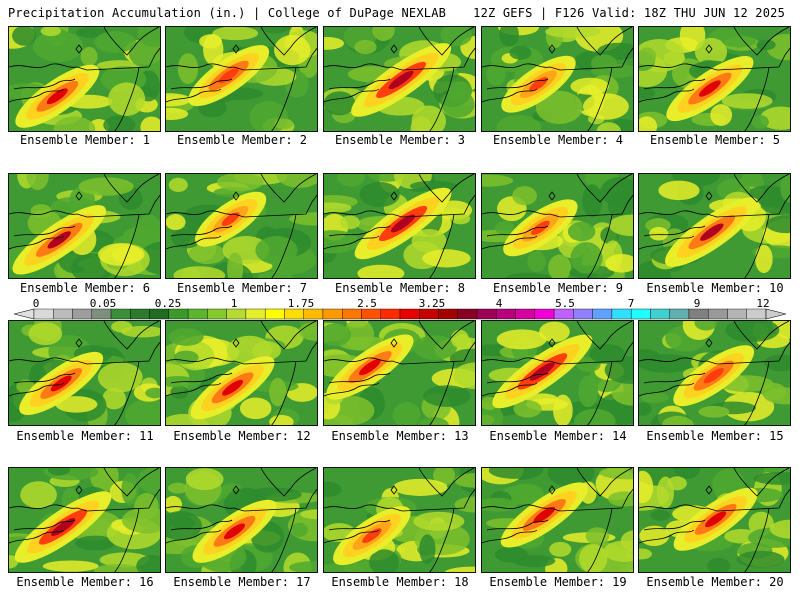 The width and height of the screenshot is (800, 600). Describe the element at coordinates (36, 303) in the screenshot. I see `colorbar-tick-label: 0` at that location.